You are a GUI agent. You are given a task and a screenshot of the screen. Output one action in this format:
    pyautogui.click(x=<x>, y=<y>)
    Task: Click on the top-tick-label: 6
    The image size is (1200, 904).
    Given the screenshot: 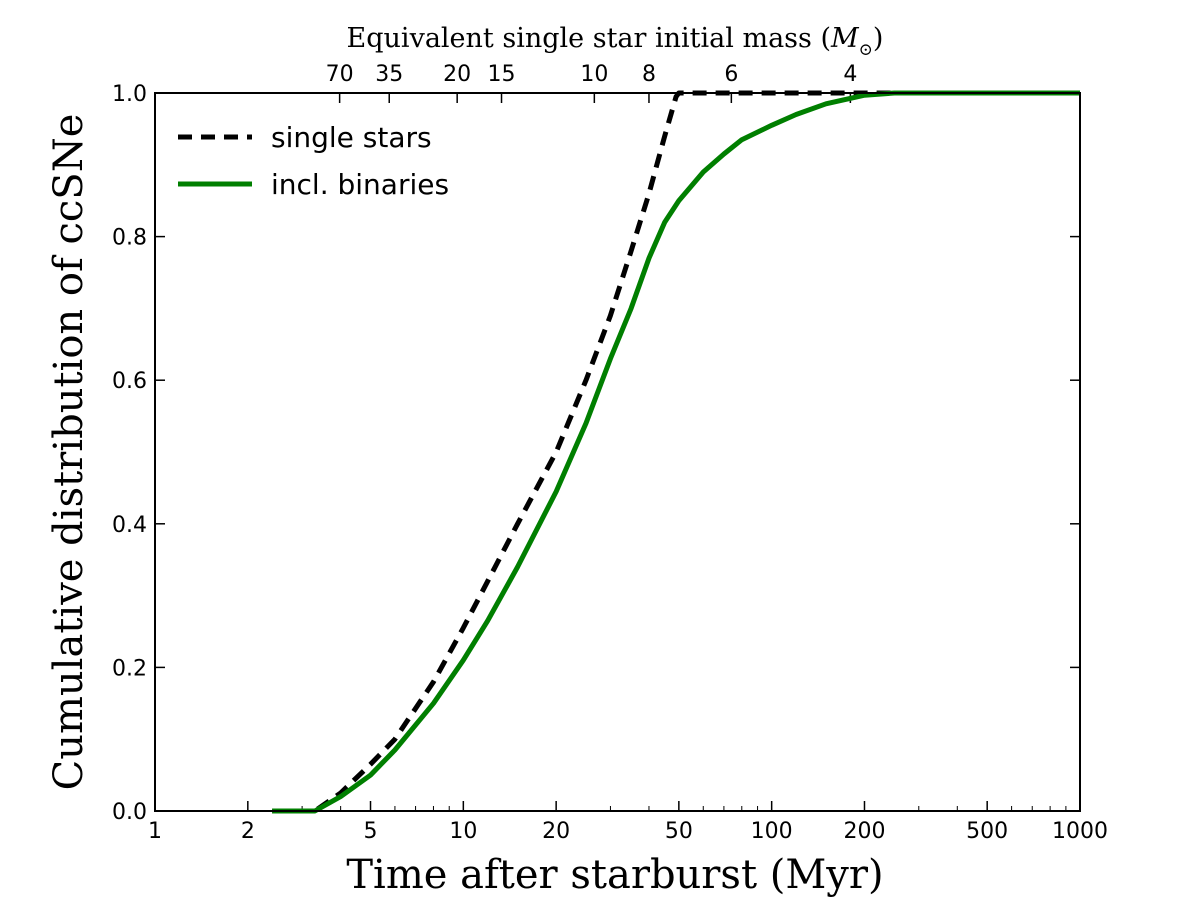 What is the action you would take?
    pyautogui.click(x=731, y=74)
    